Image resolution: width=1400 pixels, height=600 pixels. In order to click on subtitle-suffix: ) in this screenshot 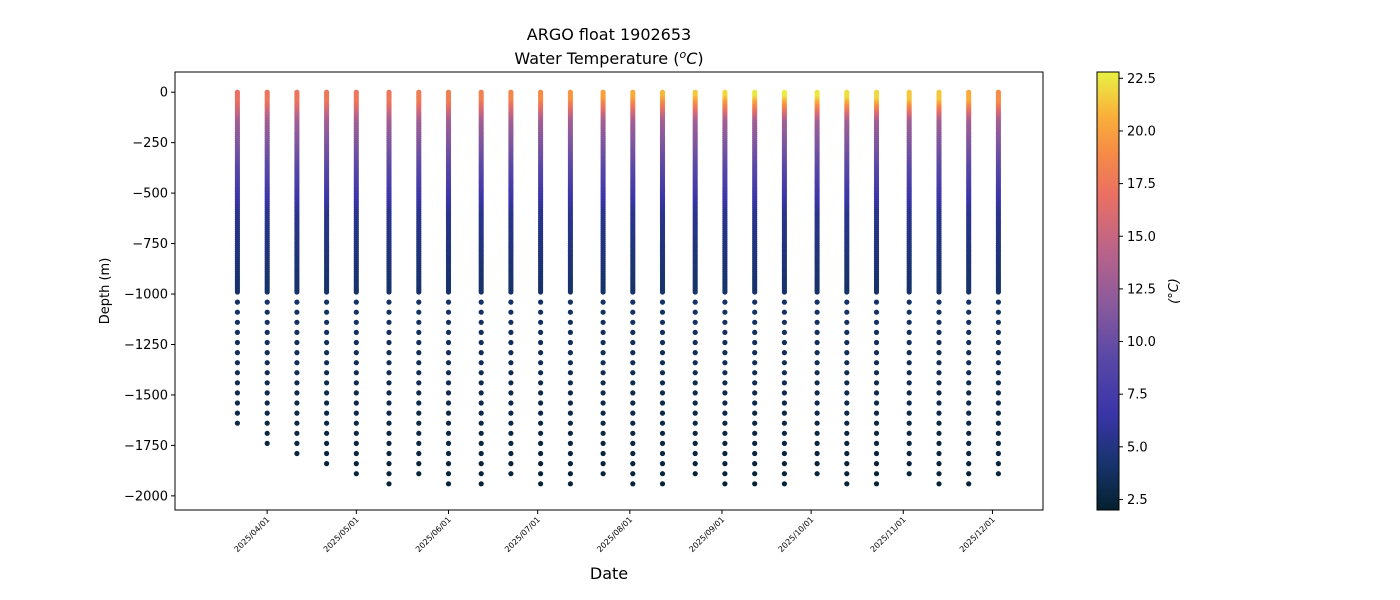, I will do `click(700, 58)`.